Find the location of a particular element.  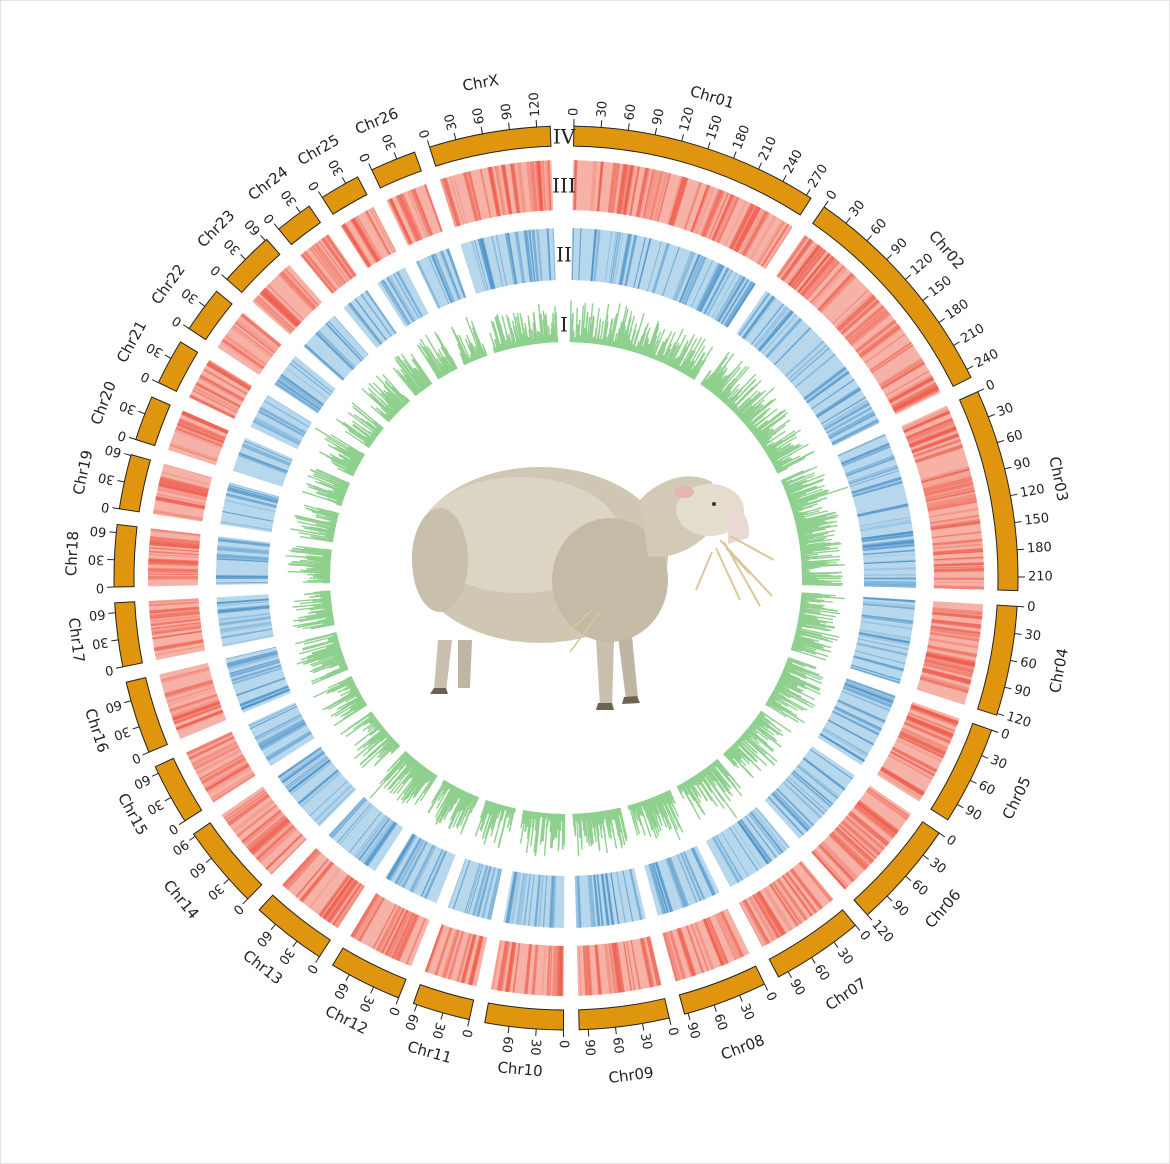

tick-label: 0 is located at coordinates (393, 1010).